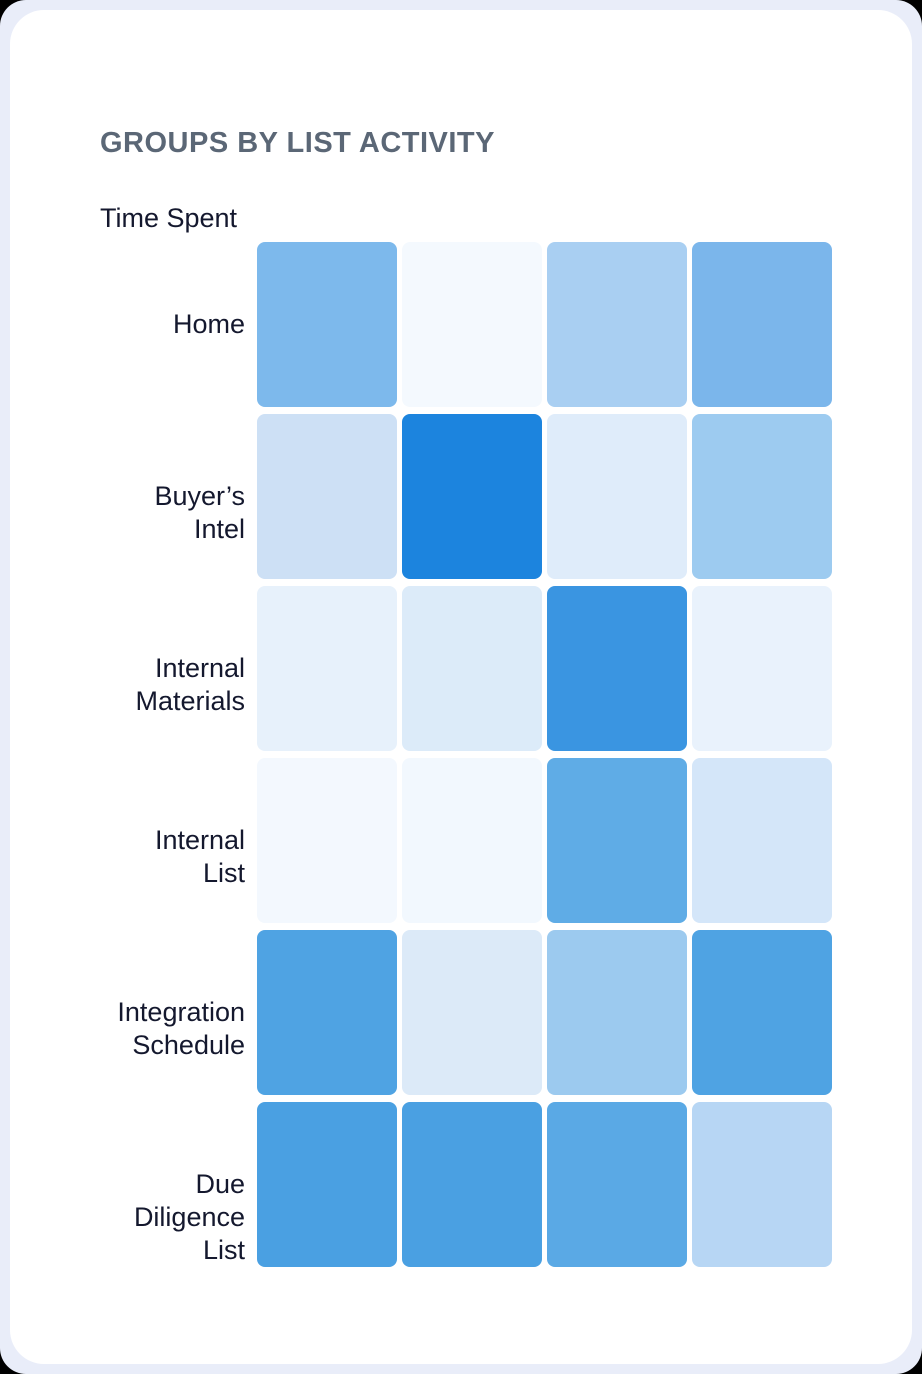 Image resolution: width=922 pixels, height=1374 pixels. What do you see at coordinates (617, 496) in the screenshot?
I see `heatmap-cell-r2c3` at bounding box center [617, 496].